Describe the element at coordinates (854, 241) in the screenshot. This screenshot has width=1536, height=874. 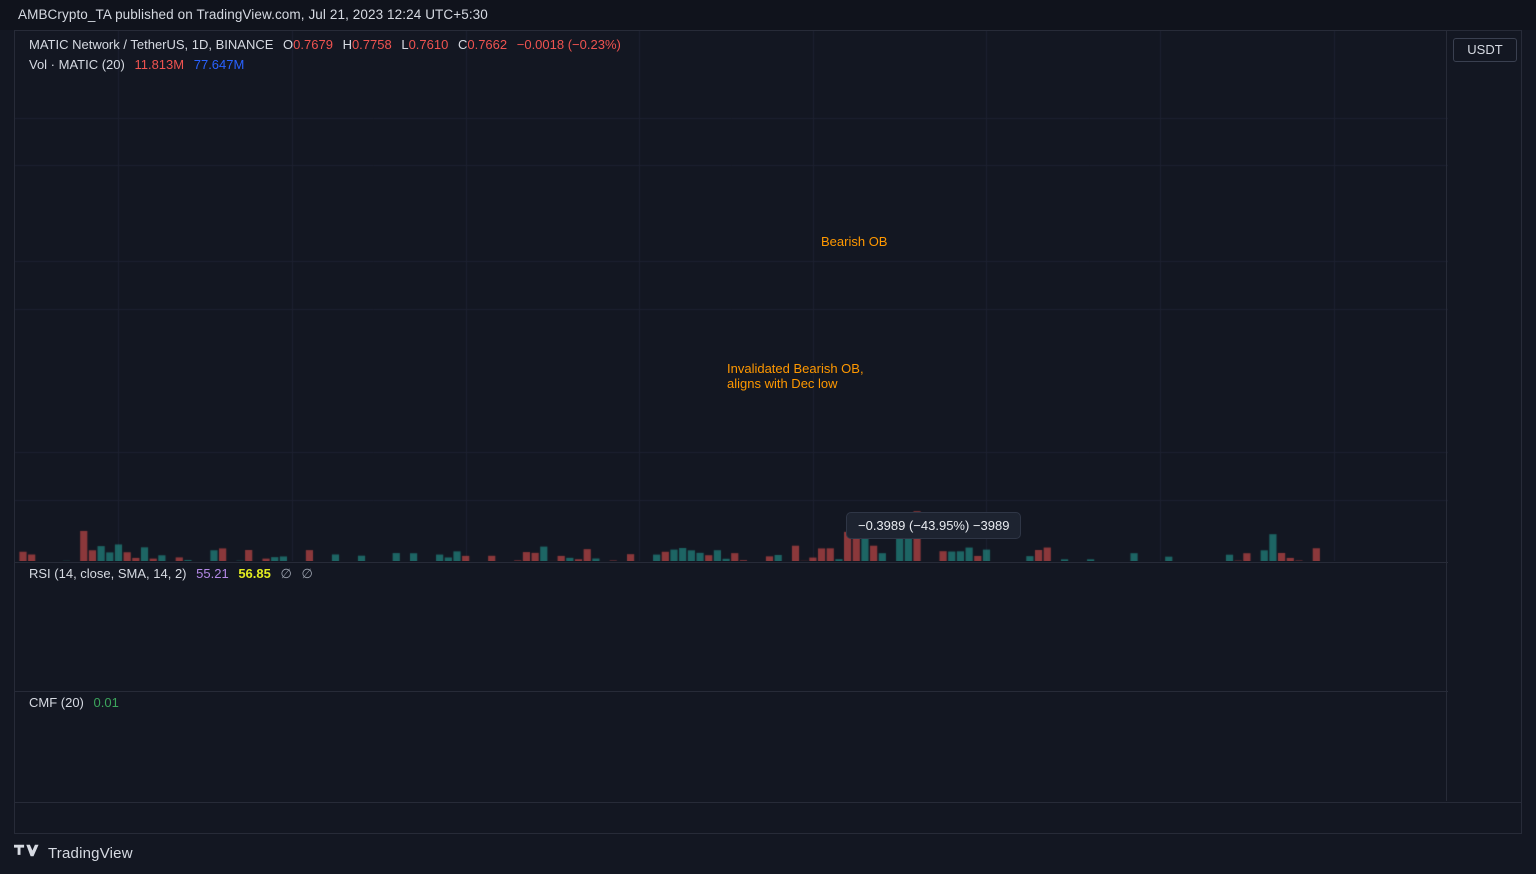
I see `annotation-bearish-ob: Bearish OB` at that location.